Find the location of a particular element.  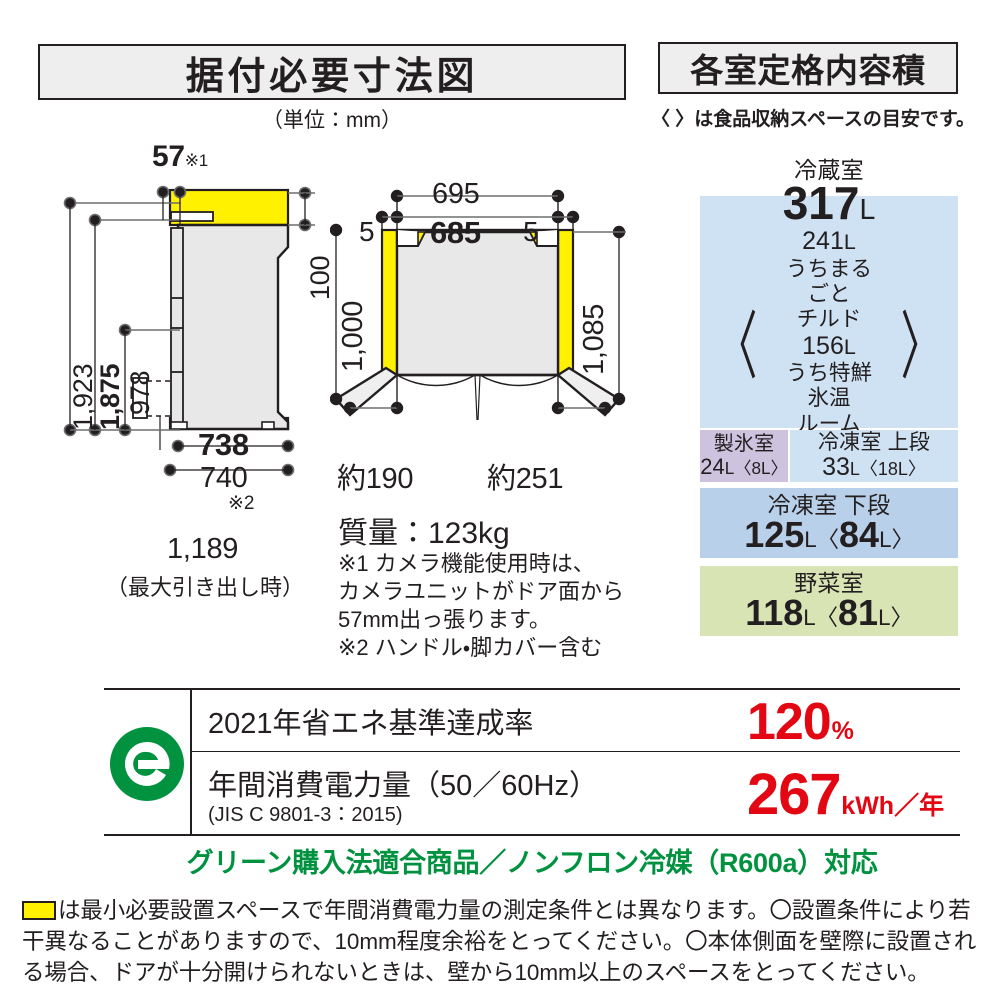

clearance-right is located at coordinates (565, 302).